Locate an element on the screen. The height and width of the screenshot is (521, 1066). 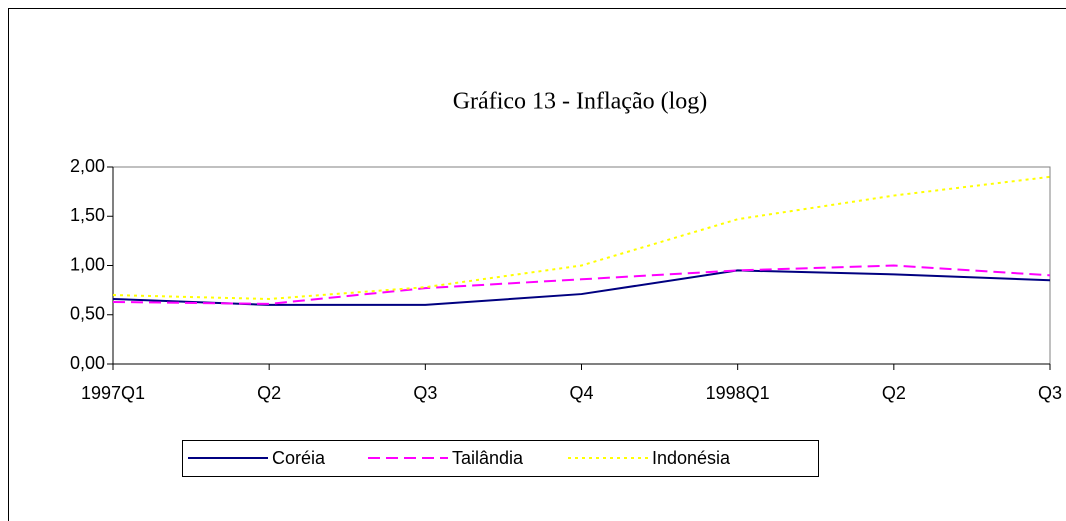
x-tick-label: 1997Q1 is located at coordinates (113, 393).